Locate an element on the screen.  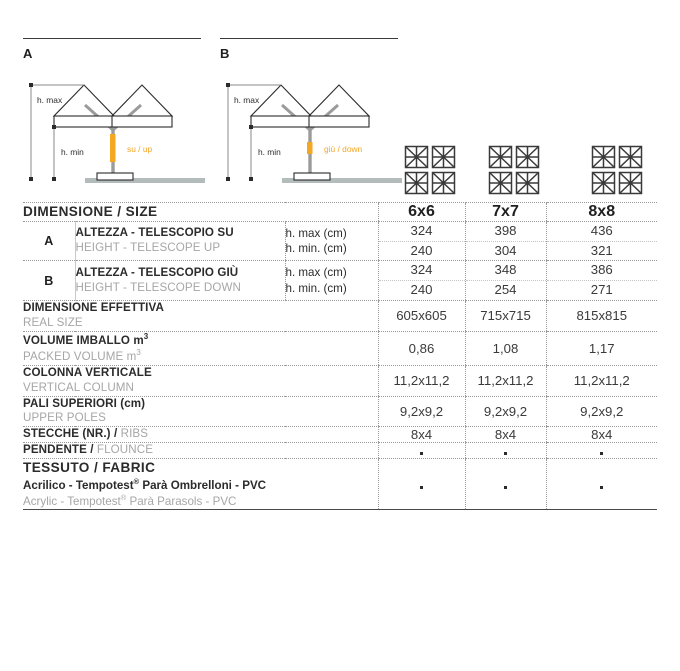
value-height-up-8x8: 436 321 is located at coordinates (601, 241).